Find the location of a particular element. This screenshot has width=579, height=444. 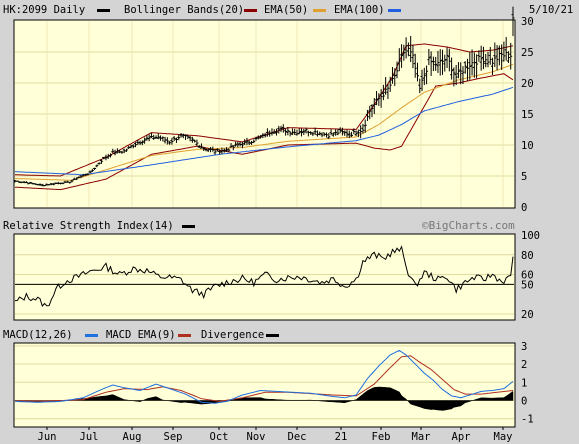

price-y-axis: 0 5 10 15 20 25 30 is located at coordinates (527, 115).